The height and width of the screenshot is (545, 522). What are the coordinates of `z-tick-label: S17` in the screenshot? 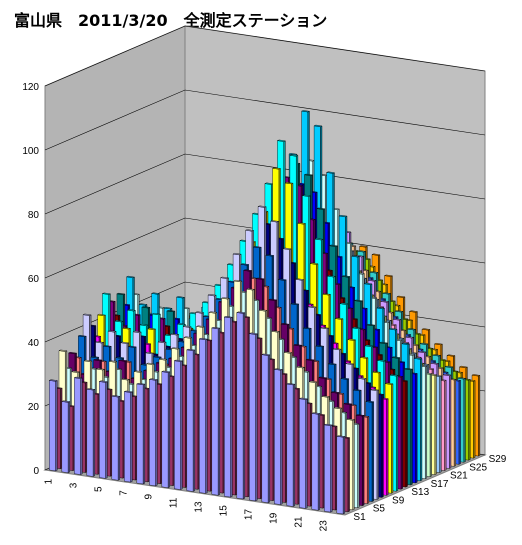 It's located at (440, 484).